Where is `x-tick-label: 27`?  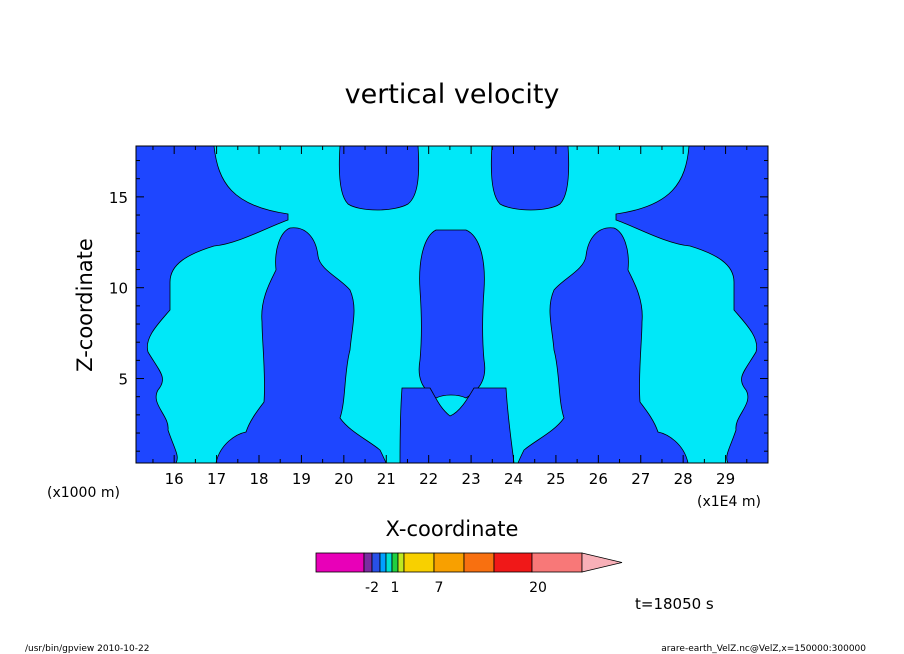
x-tick-label: 27 is located at coordinates (640, 479).